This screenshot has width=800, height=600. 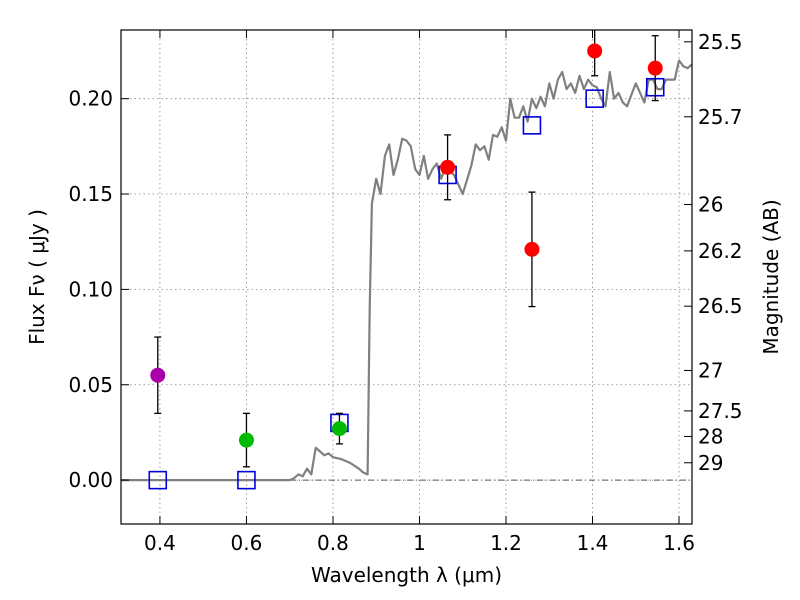 What do you see at coordinates (720, 117) in the screenshot?
I see `y2-tick-label: 25.7` at bounding box center [720, 117].